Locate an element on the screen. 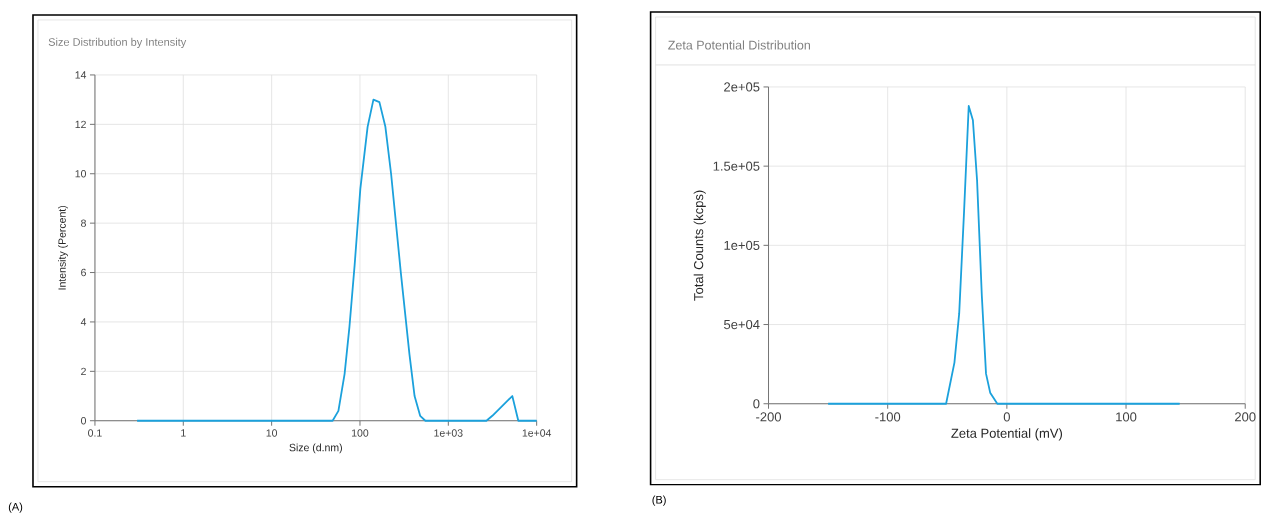  x-tick-label: 200 is located at coordinates (1245, 417).